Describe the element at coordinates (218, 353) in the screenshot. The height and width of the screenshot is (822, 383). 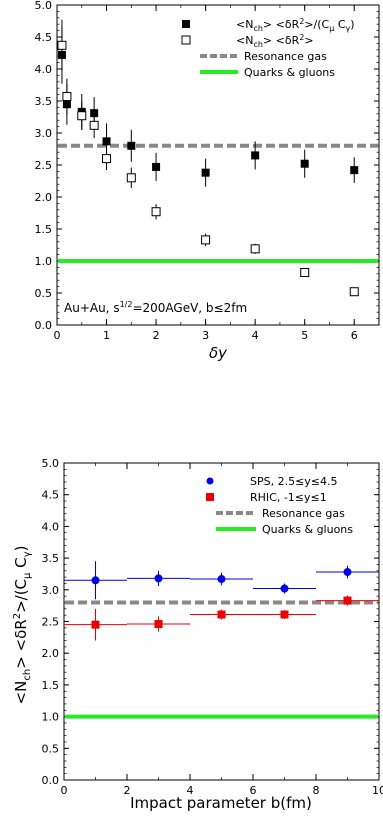
I see `x-axis-label: δy` at that location.